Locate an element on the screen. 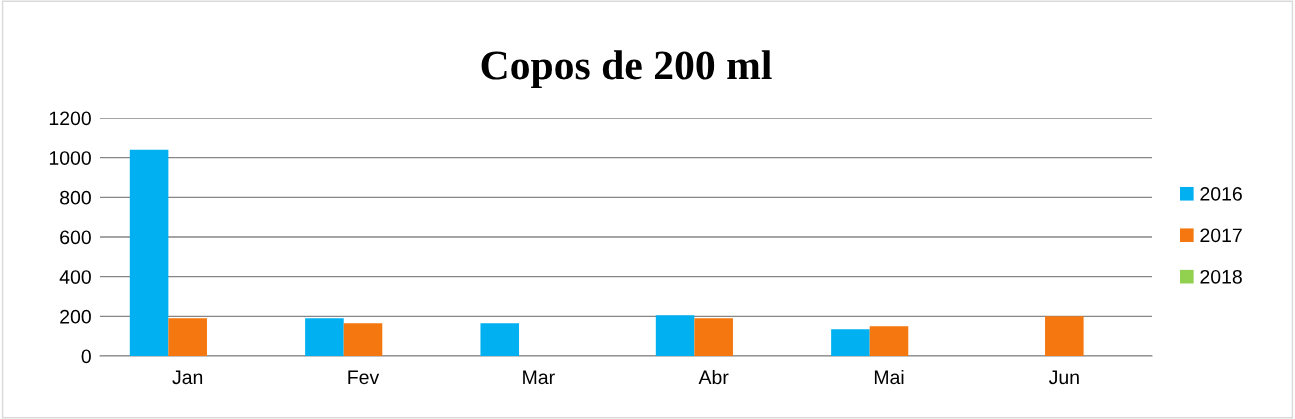 The image size is (1295, 419). x-tick-label: Fev is located at coordinates (364, 377).